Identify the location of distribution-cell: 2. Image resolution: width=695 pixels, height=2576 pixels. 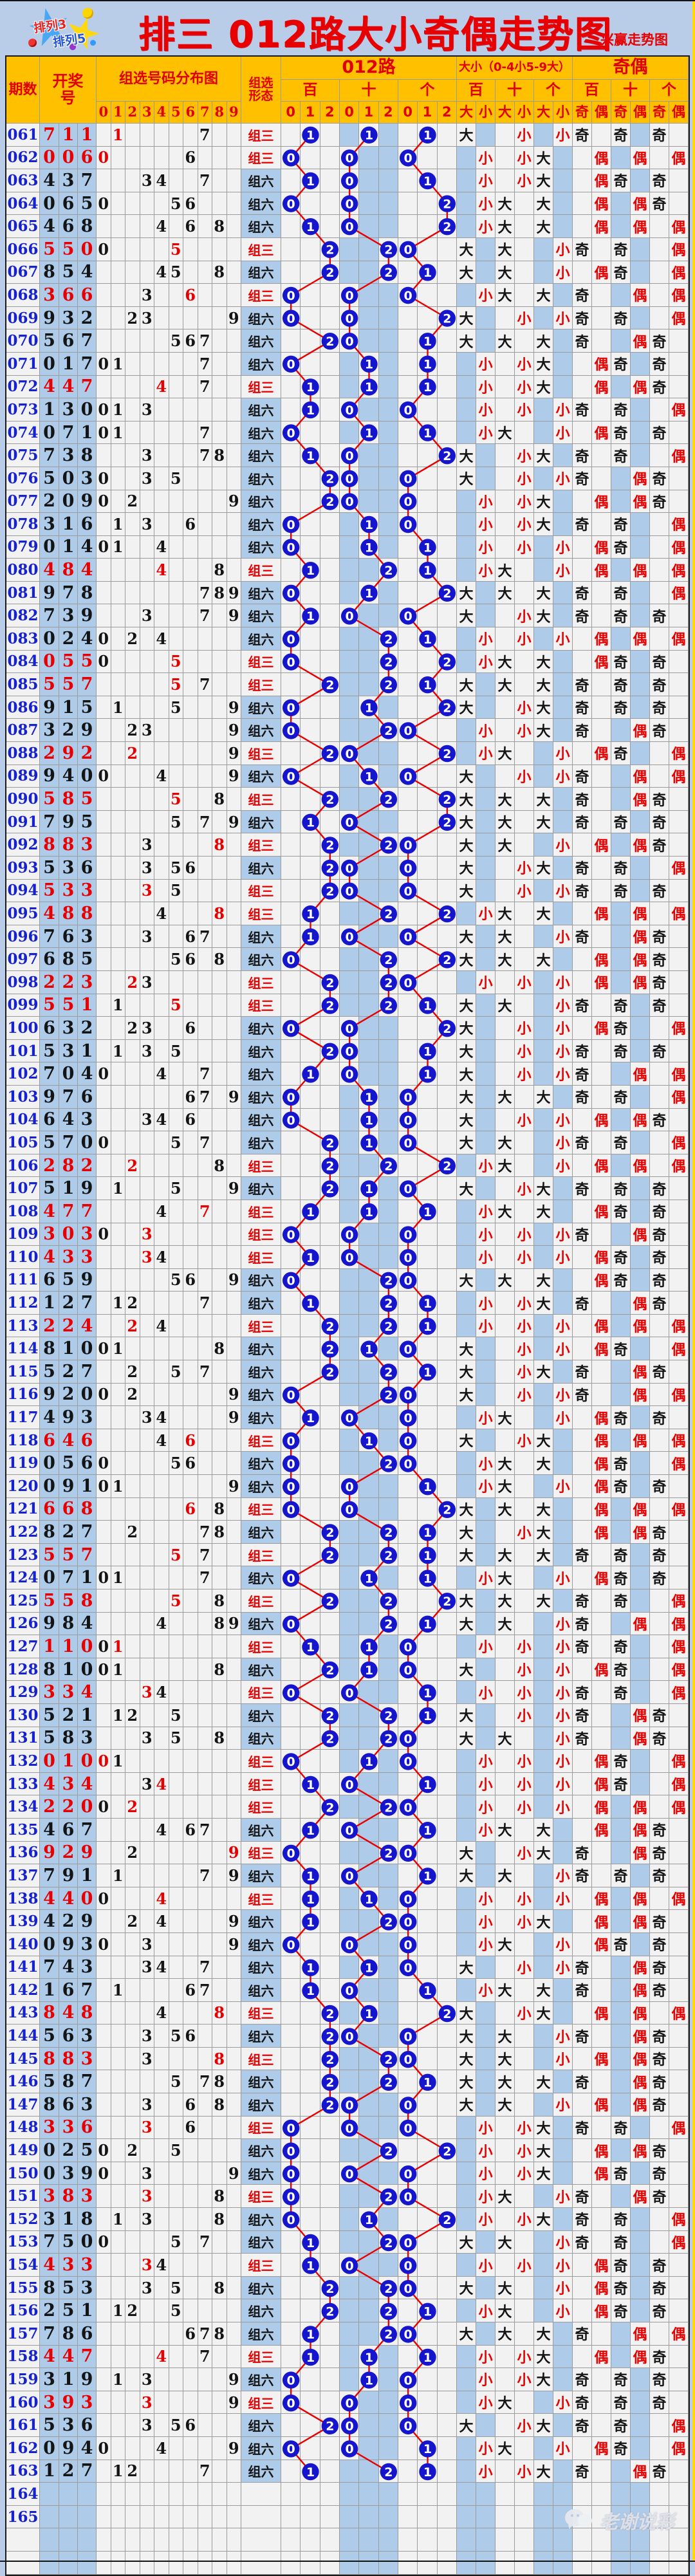
(132, 731).